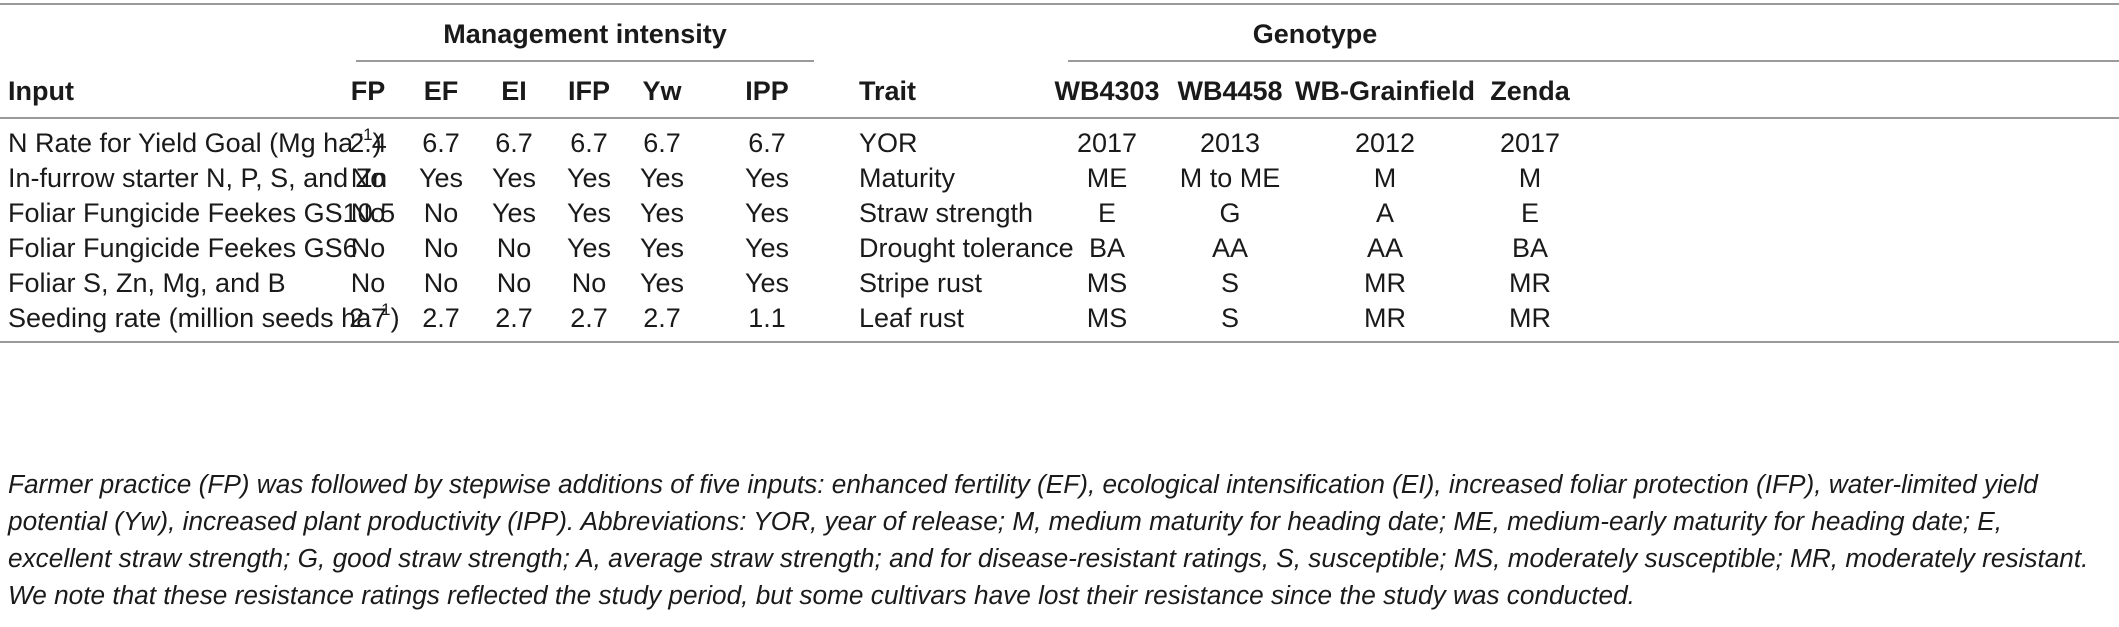 The height and width of the screenshot is (627, 2119). Describe the element at coordinates (589, 283) in the screenshot. I see `ifp-cell: No` at that location.